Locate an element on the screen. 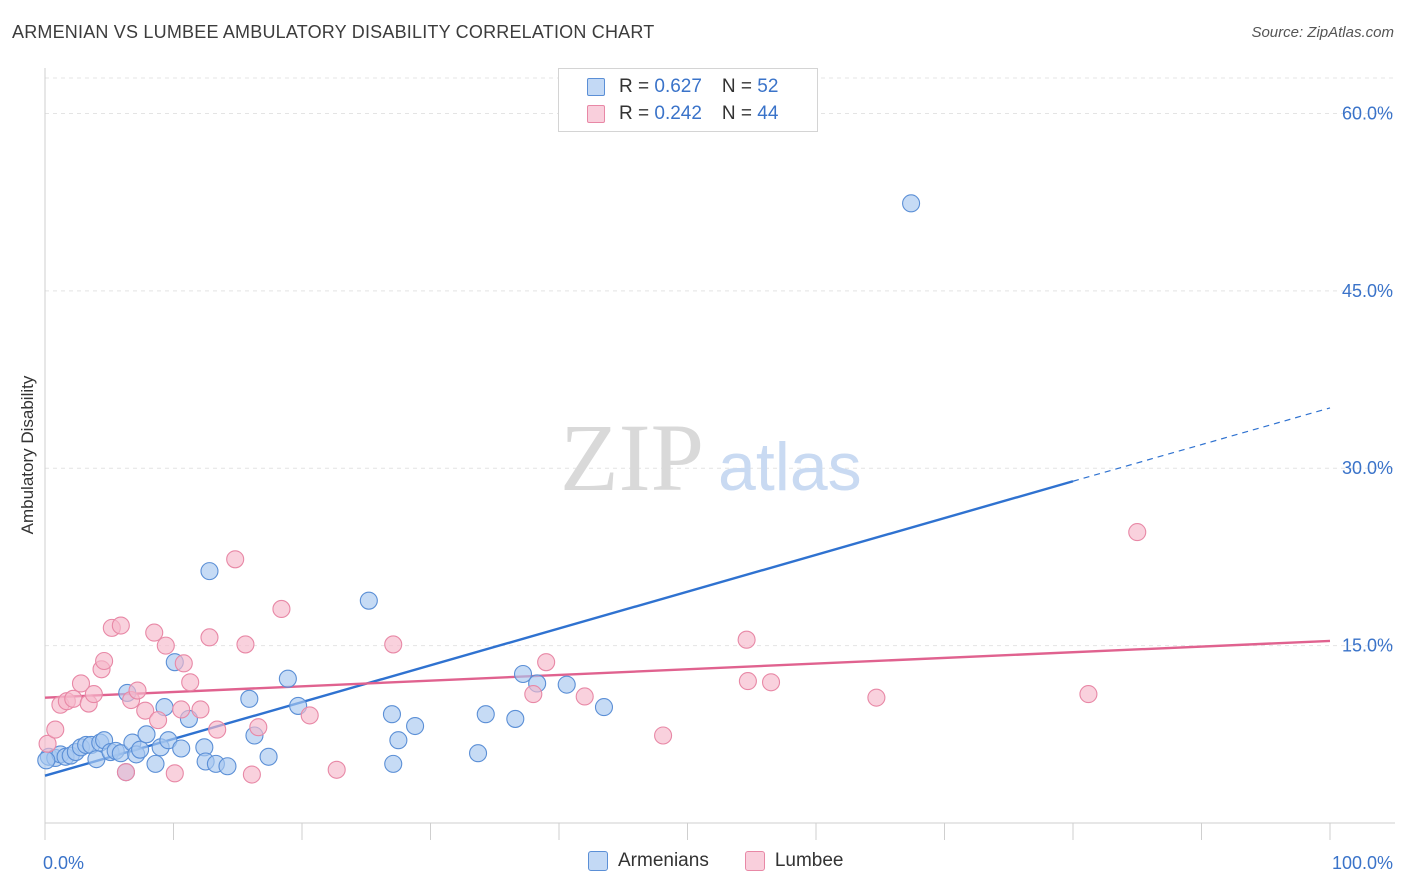  legend-swatch-lumbee is located at coordinates (754, 861).